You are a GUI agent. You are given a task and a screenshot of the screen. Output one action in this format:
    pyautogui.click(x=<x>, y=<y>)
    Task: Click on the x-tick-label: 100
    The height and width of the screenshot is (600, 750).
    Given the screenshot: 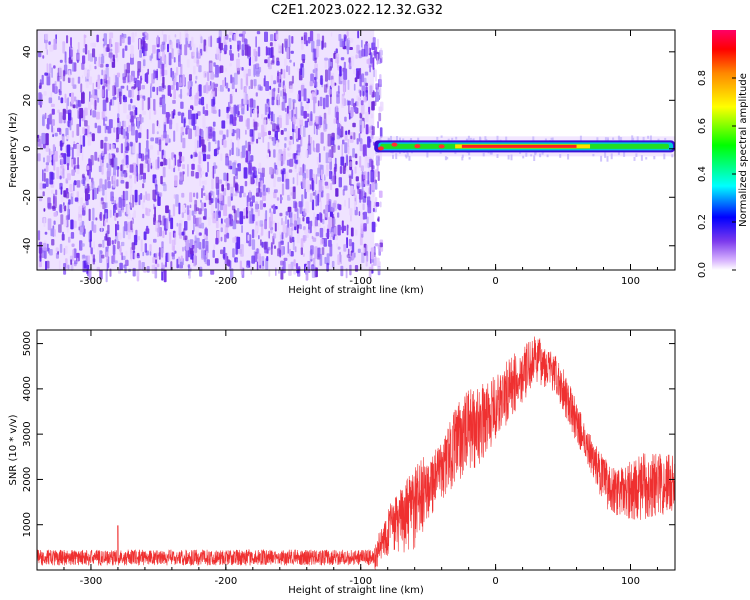 What is the action you would take?
    pyautogui.click(x=630, y=581)
    